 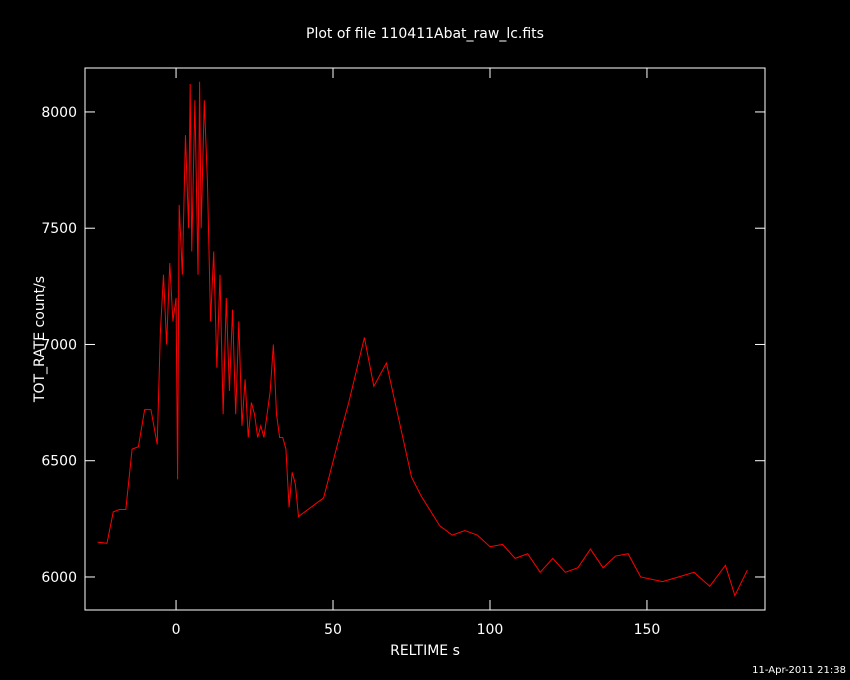 What do you see at coordinates (59, 578) in the screenshot?
I see `y-tick-label: 6000` at bounding box center [59, 578].